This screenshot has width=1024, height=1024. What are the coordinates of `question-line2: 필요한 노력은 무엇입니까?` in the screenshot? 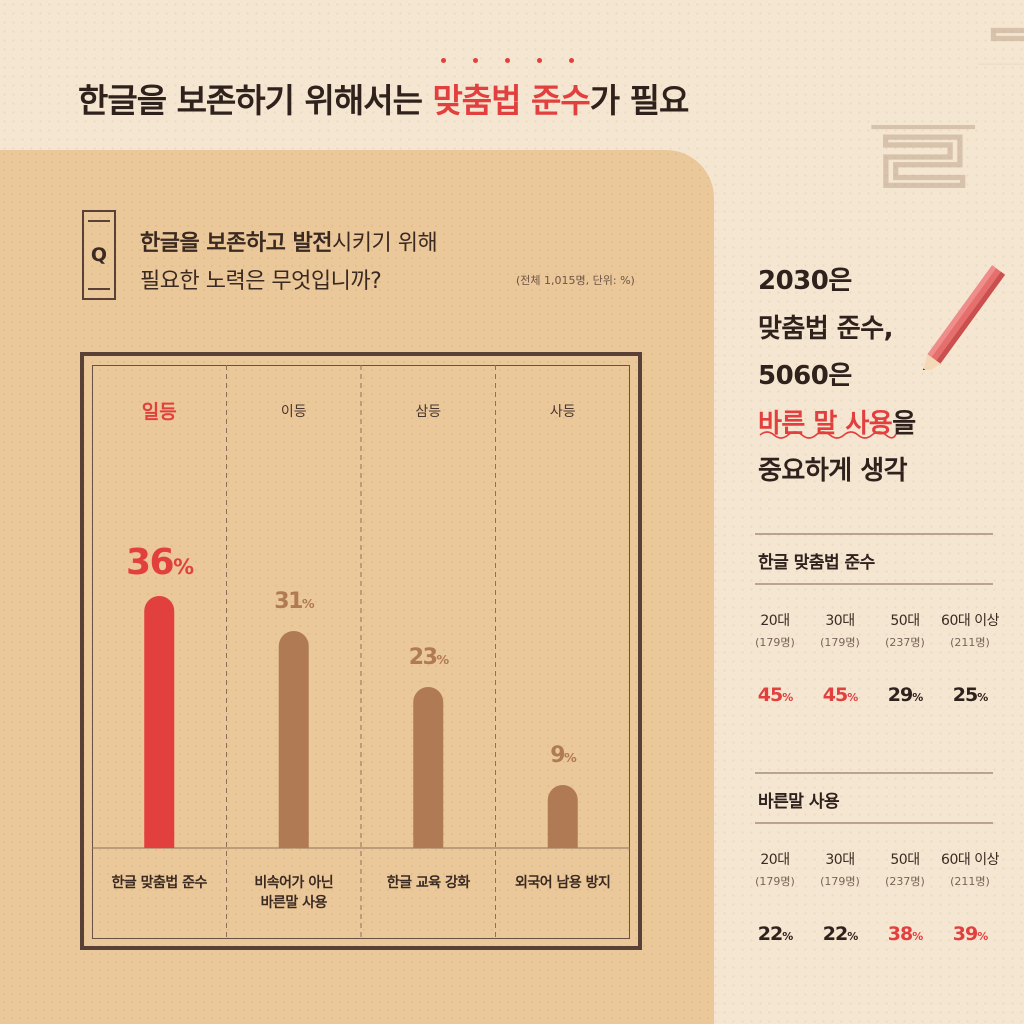 It's located at (261, 281).